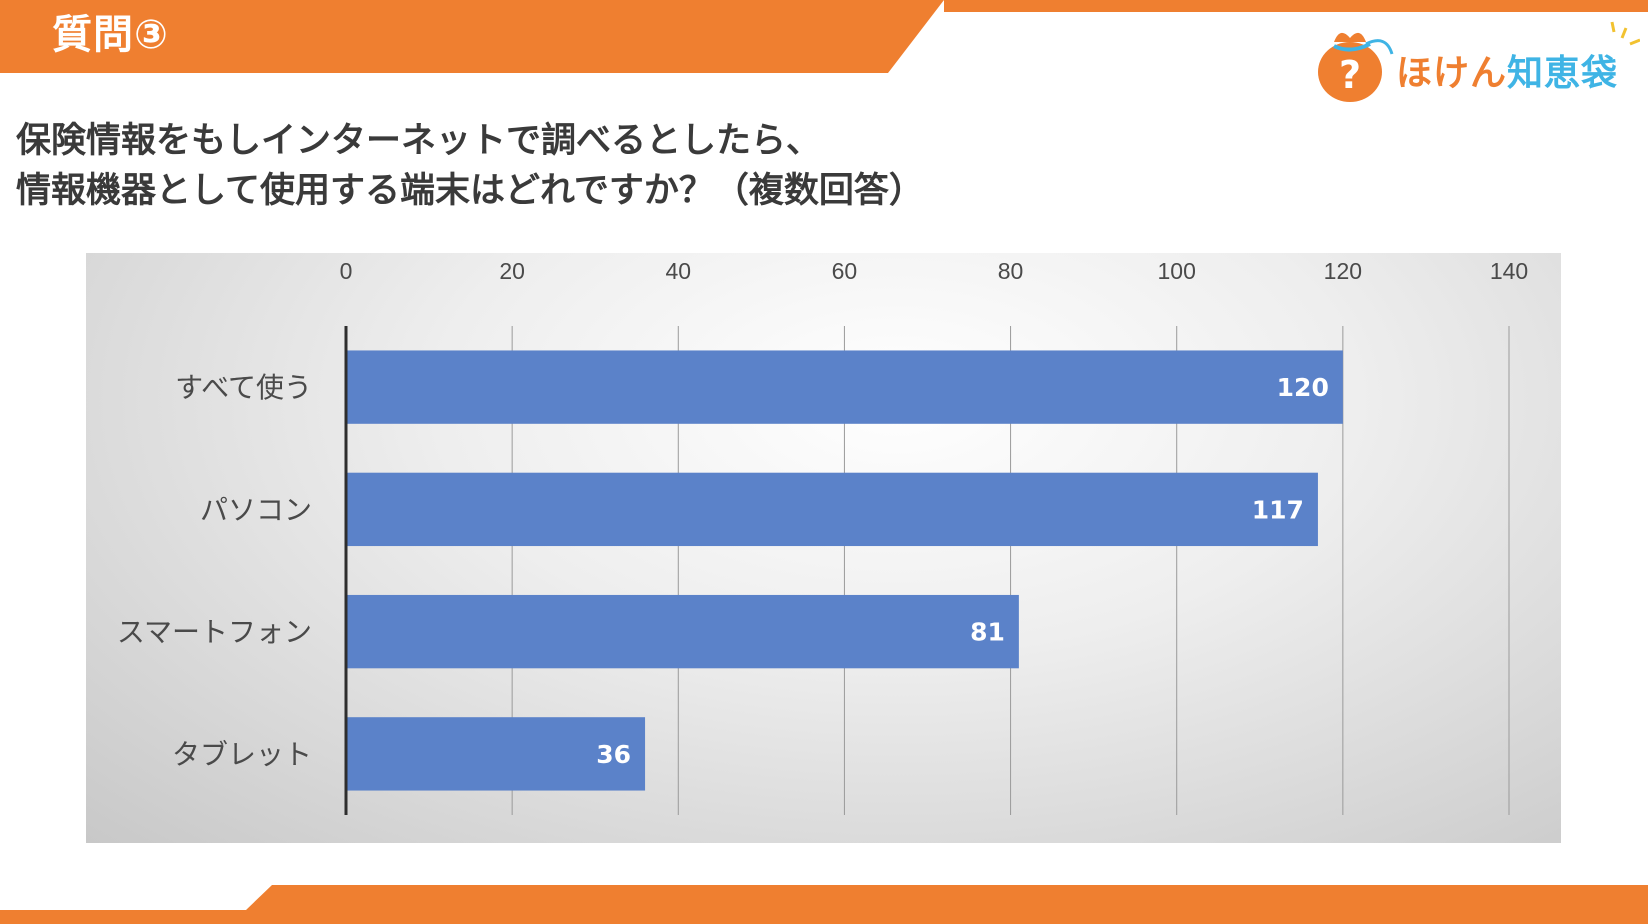  I want to click on data-label-3: 81, so click(987, 632).